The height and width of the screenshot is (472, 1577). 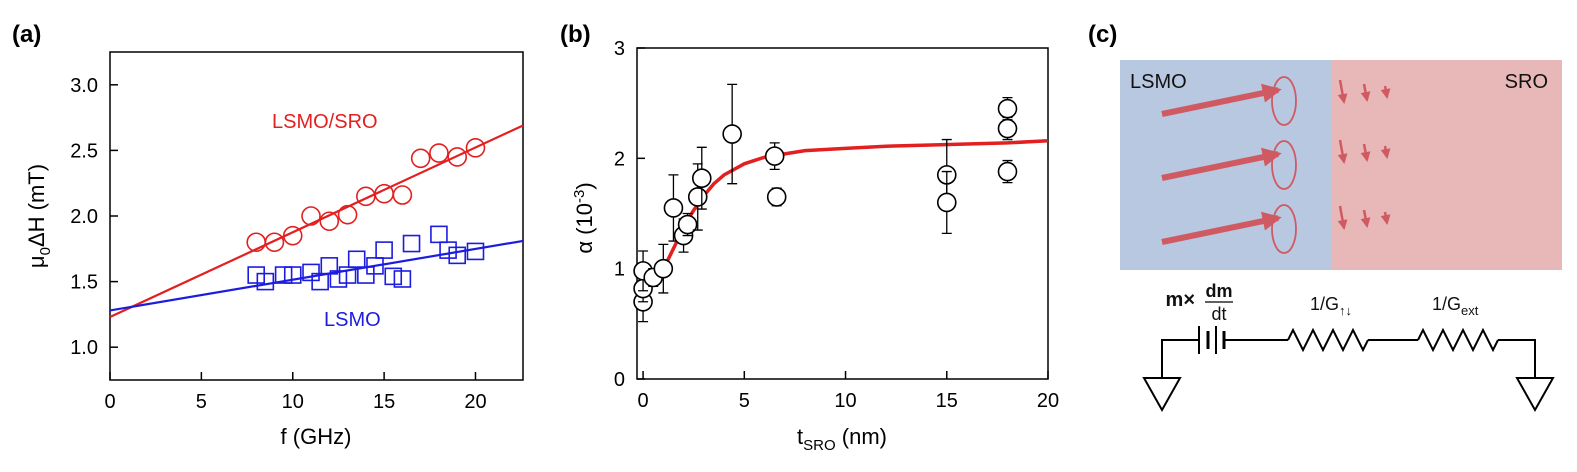 I want to click on fit-line-lsmo, so click(x=316, y=275).